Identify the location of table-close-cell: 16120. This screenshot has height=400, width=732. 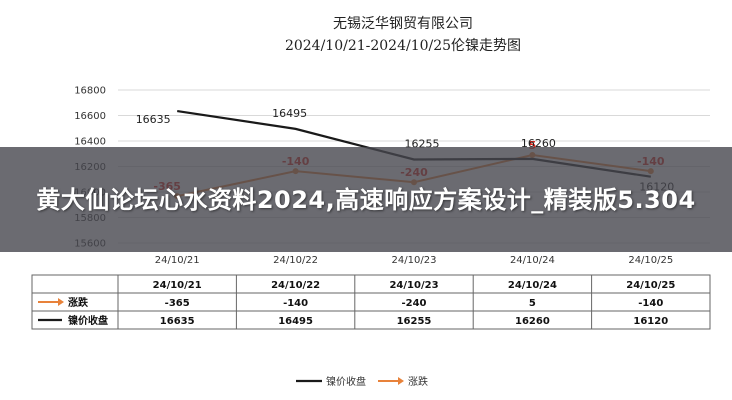
(650, 321).